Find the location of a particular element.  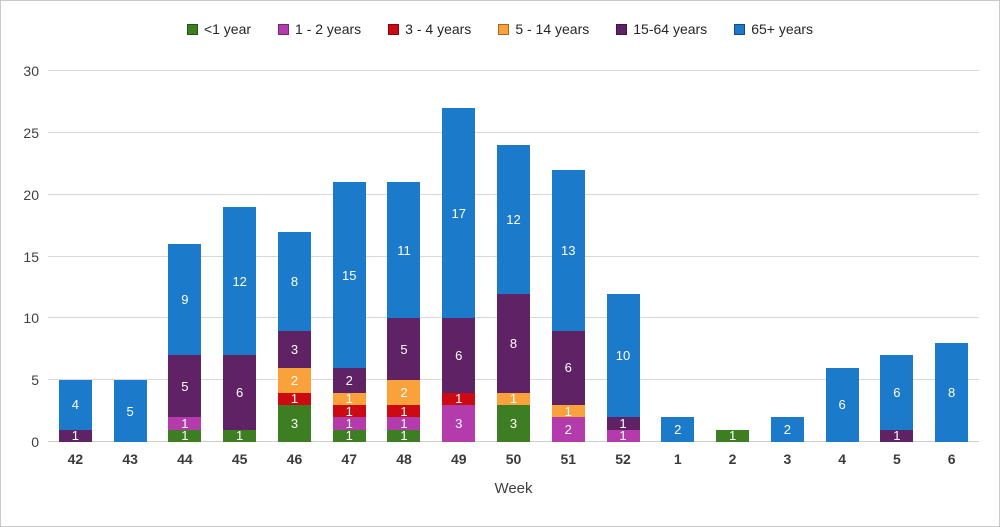

bar-column-week-43: 5 is located at coordinates (130, 256).